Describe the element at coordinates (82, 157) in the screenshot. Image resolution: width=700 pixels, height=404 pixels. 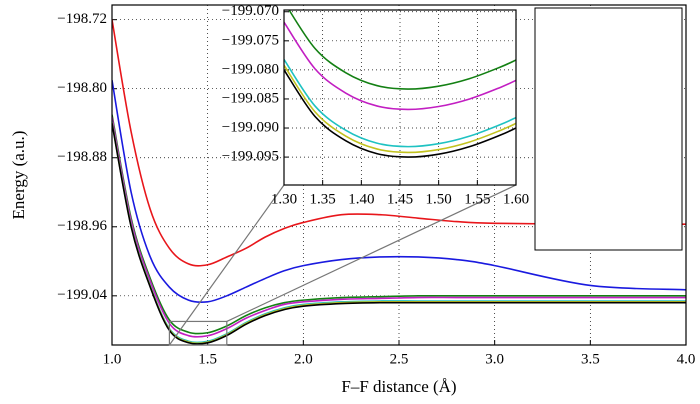
I see `y-tick-label: −198.88` at that location.